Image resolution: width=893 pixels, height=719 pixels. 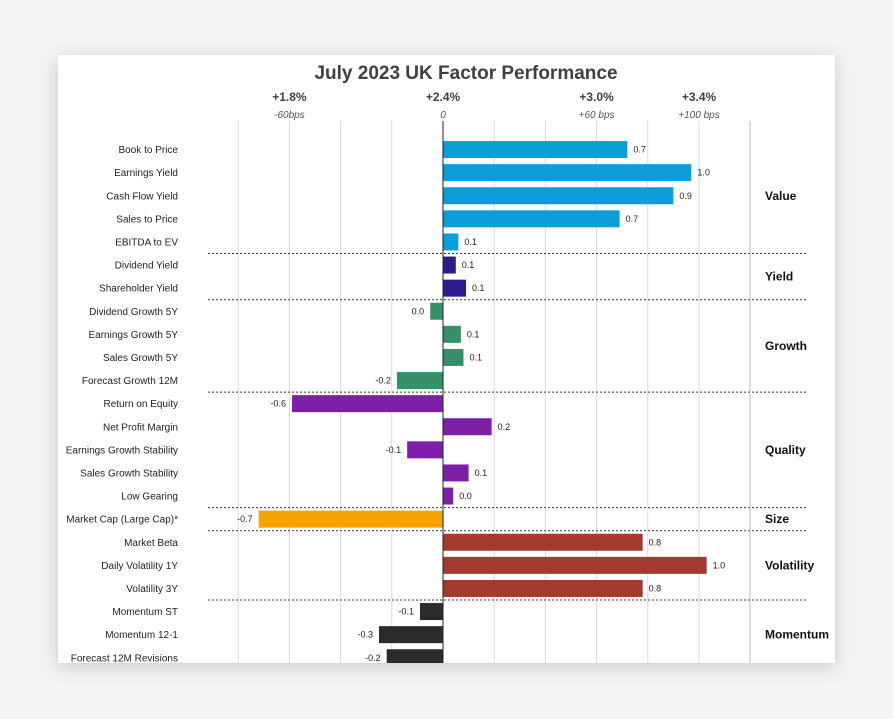 I want to click on category-label: Sales Growth 5Y, so click(x=140, y=358).